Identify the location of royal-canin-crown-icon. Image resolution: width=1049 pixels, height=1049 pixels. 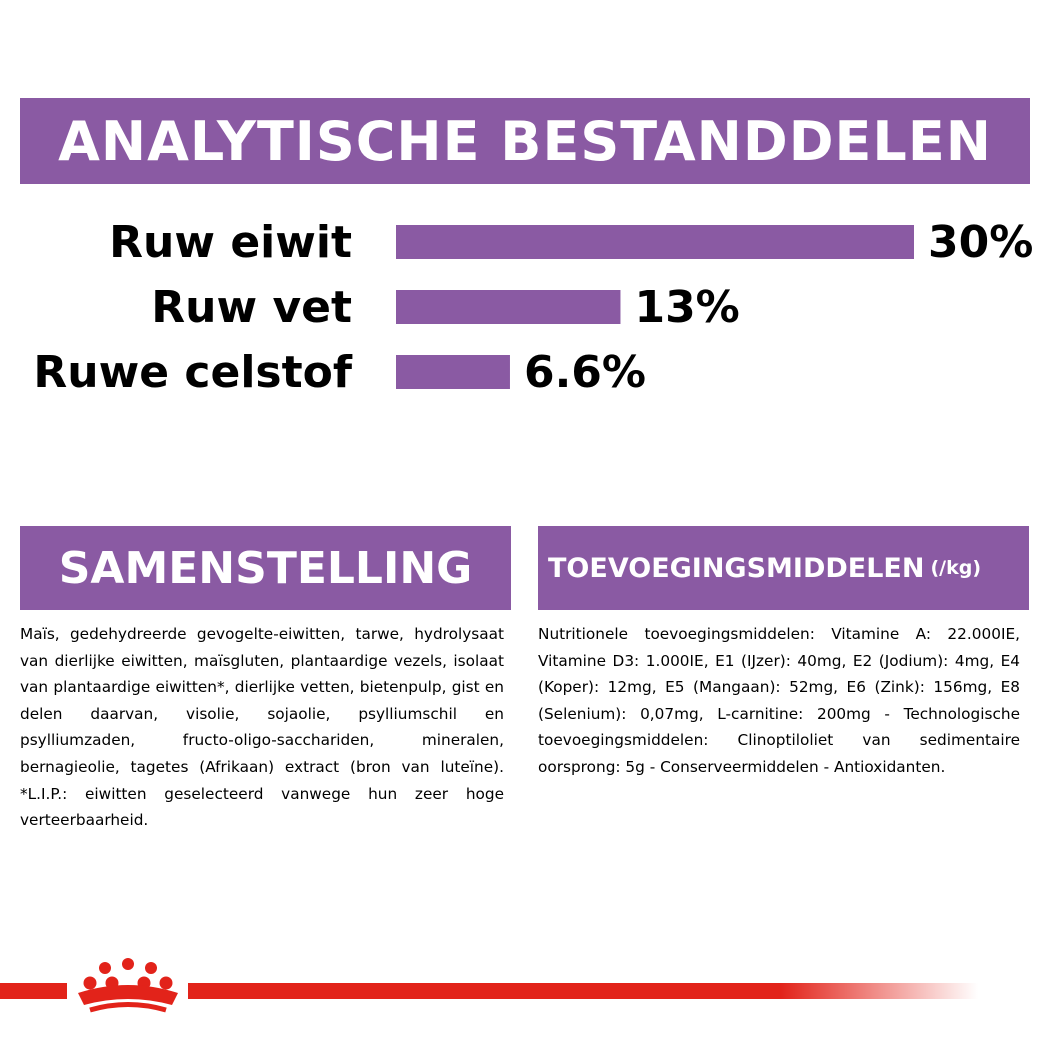
(128, 985).